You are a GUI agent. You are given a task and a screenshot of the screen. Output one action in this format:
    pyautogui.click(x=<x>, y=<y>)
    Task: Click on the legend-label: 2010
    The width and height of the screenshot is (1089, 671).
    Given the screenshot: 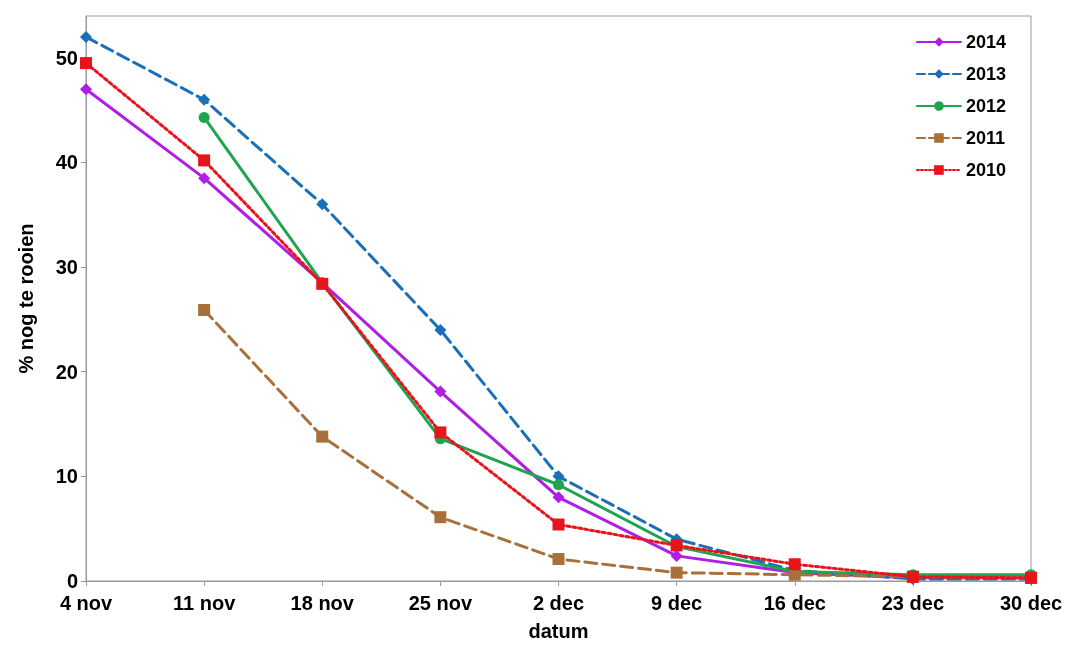 What is the action you would take?
    pyautogui.click(x=985, y=170)
    